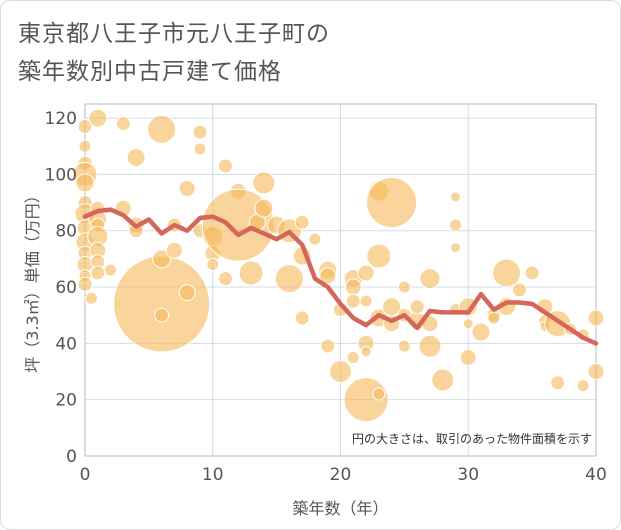 Image resolution: width=621 pixels, height=530 pixels. What do you see at coordinates (66, 232) in the screenshot?
I see `y-tick-label: 80` at bounding box center [66, 232].